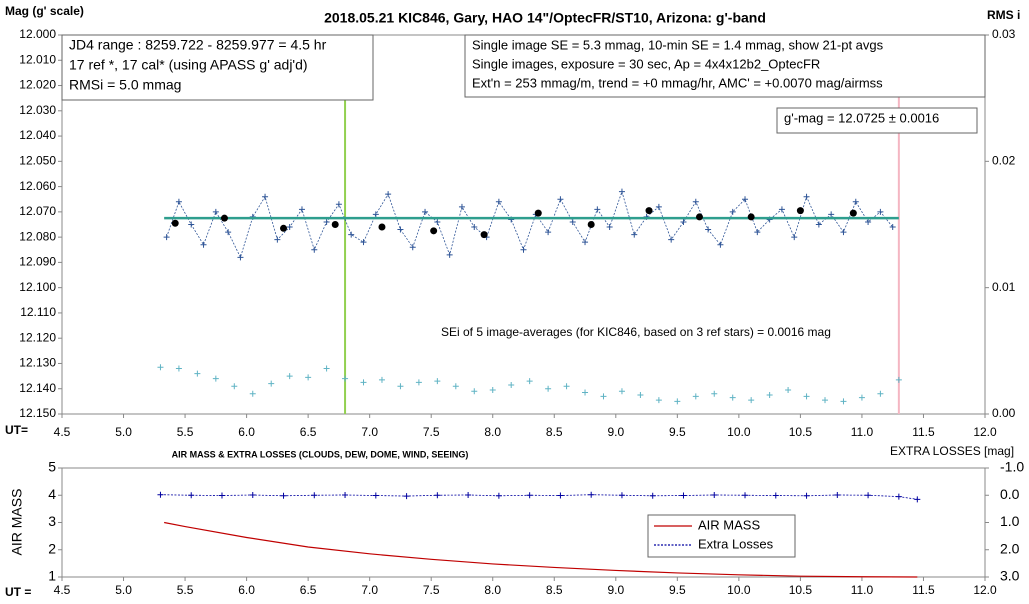  Describe the element at coordinates (37, 337) in the screenshot. I see `y-tick-label: 12.120` at that location.